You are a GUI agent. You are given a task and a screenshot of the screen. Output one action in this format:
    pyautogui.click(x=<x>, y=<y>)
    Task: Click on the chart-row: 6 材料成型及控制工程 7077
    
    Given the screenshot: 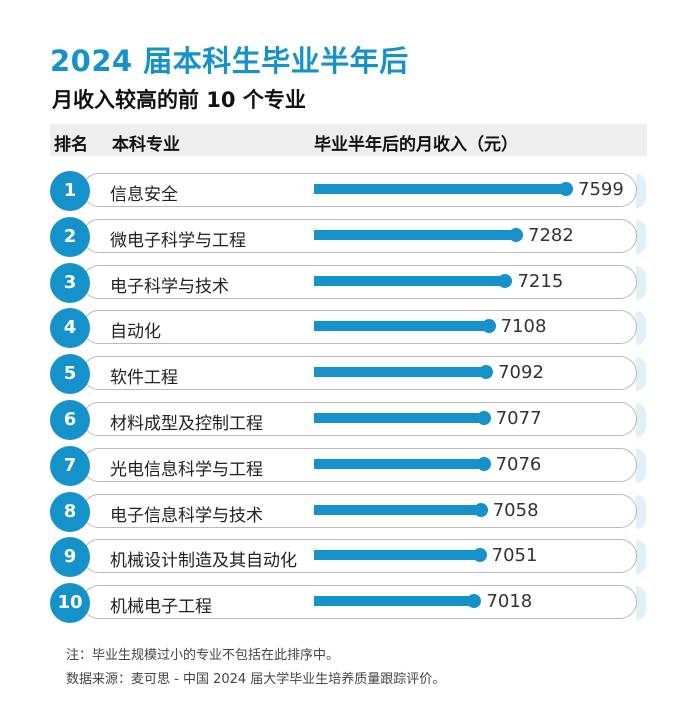 What is the action you would take?
    pyautogui.click(x=345, y=420)
    